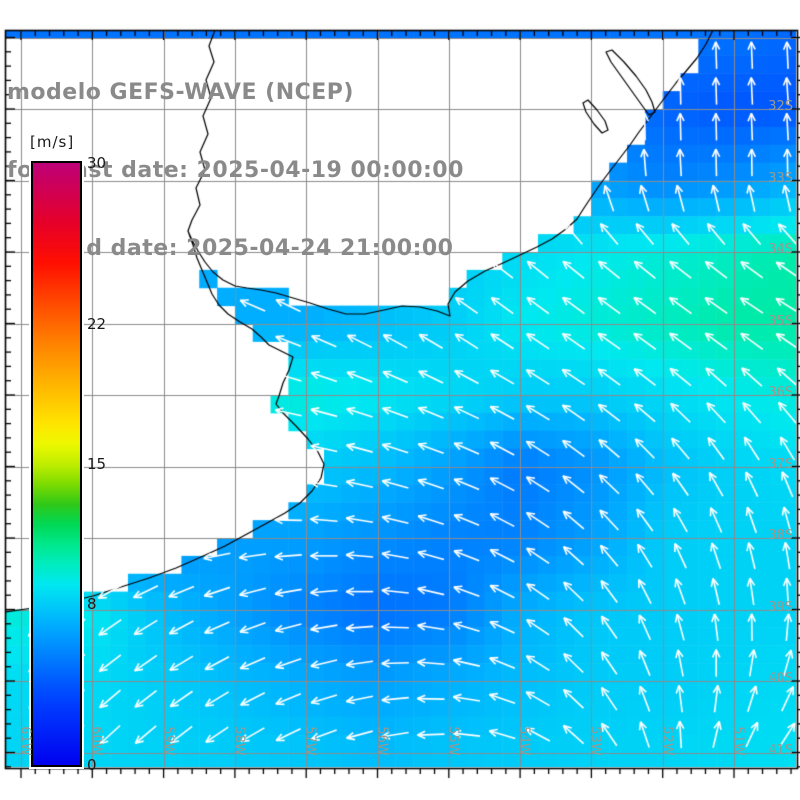 The image size is (800, 800). I want to click on model-title: modelo GEFS-WAVE (NCEP), so click(180, 92).